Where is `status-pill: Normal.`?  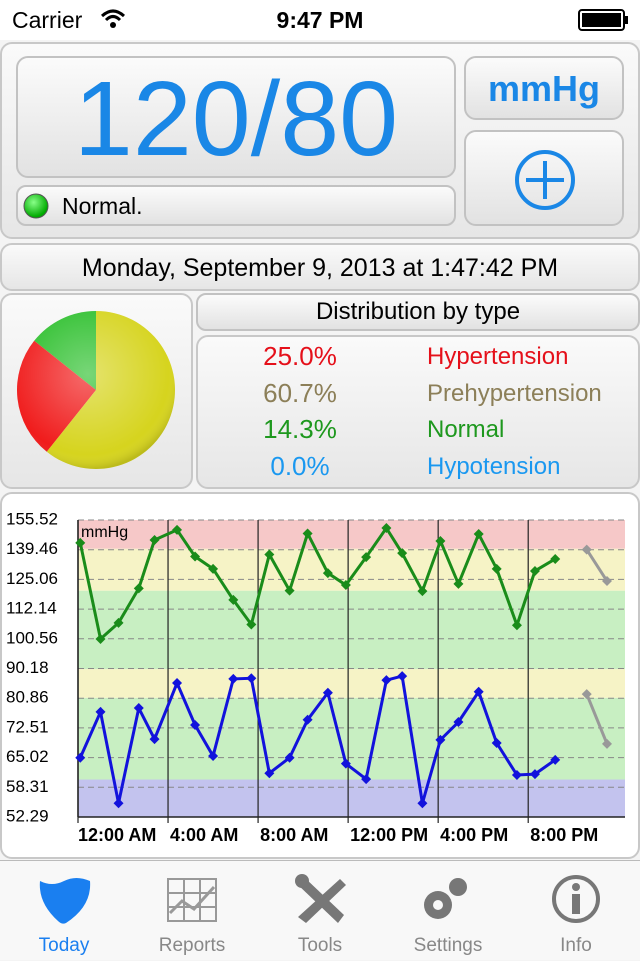 status-pill: Normal. is located at coordinates (236, 205).